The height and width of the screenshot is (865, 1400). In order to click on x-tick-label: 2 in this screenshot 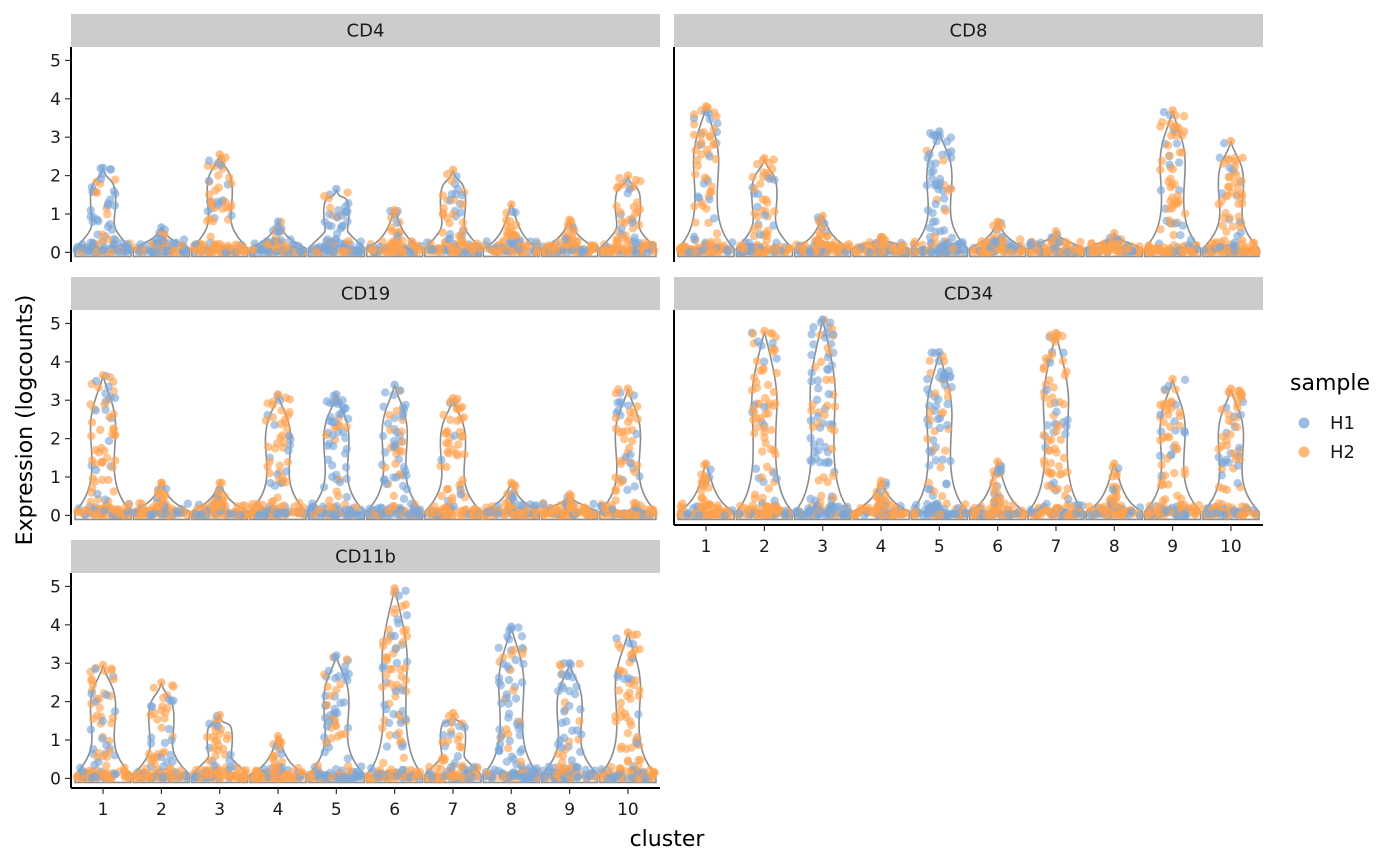, I will do `click(161, 810)`.